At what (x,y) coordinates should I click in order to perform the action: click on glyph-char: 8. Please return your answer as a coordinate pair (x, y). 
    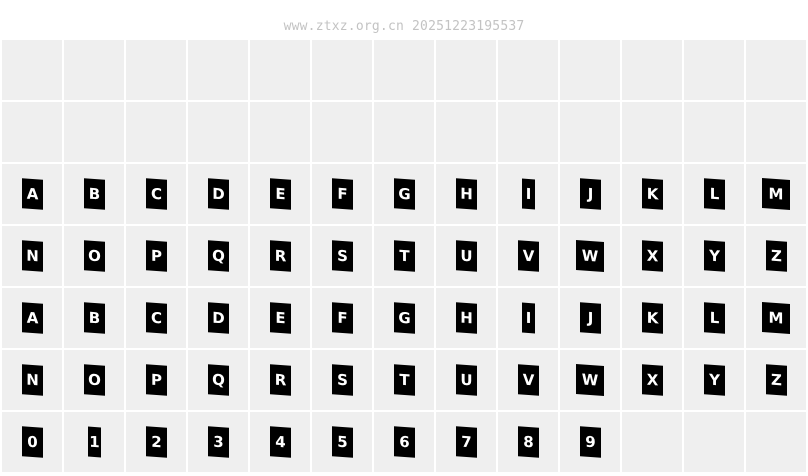
    Looking at the image, I should click on (528, 442).